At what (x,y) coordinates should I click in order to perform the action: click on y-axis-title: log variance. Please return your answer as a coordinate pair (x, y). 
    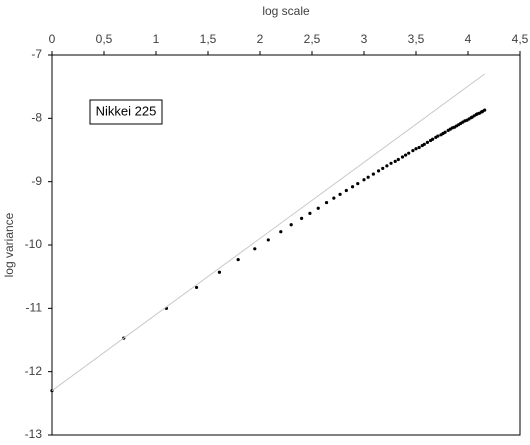
    Looking at the image, I should click on (9, 244).